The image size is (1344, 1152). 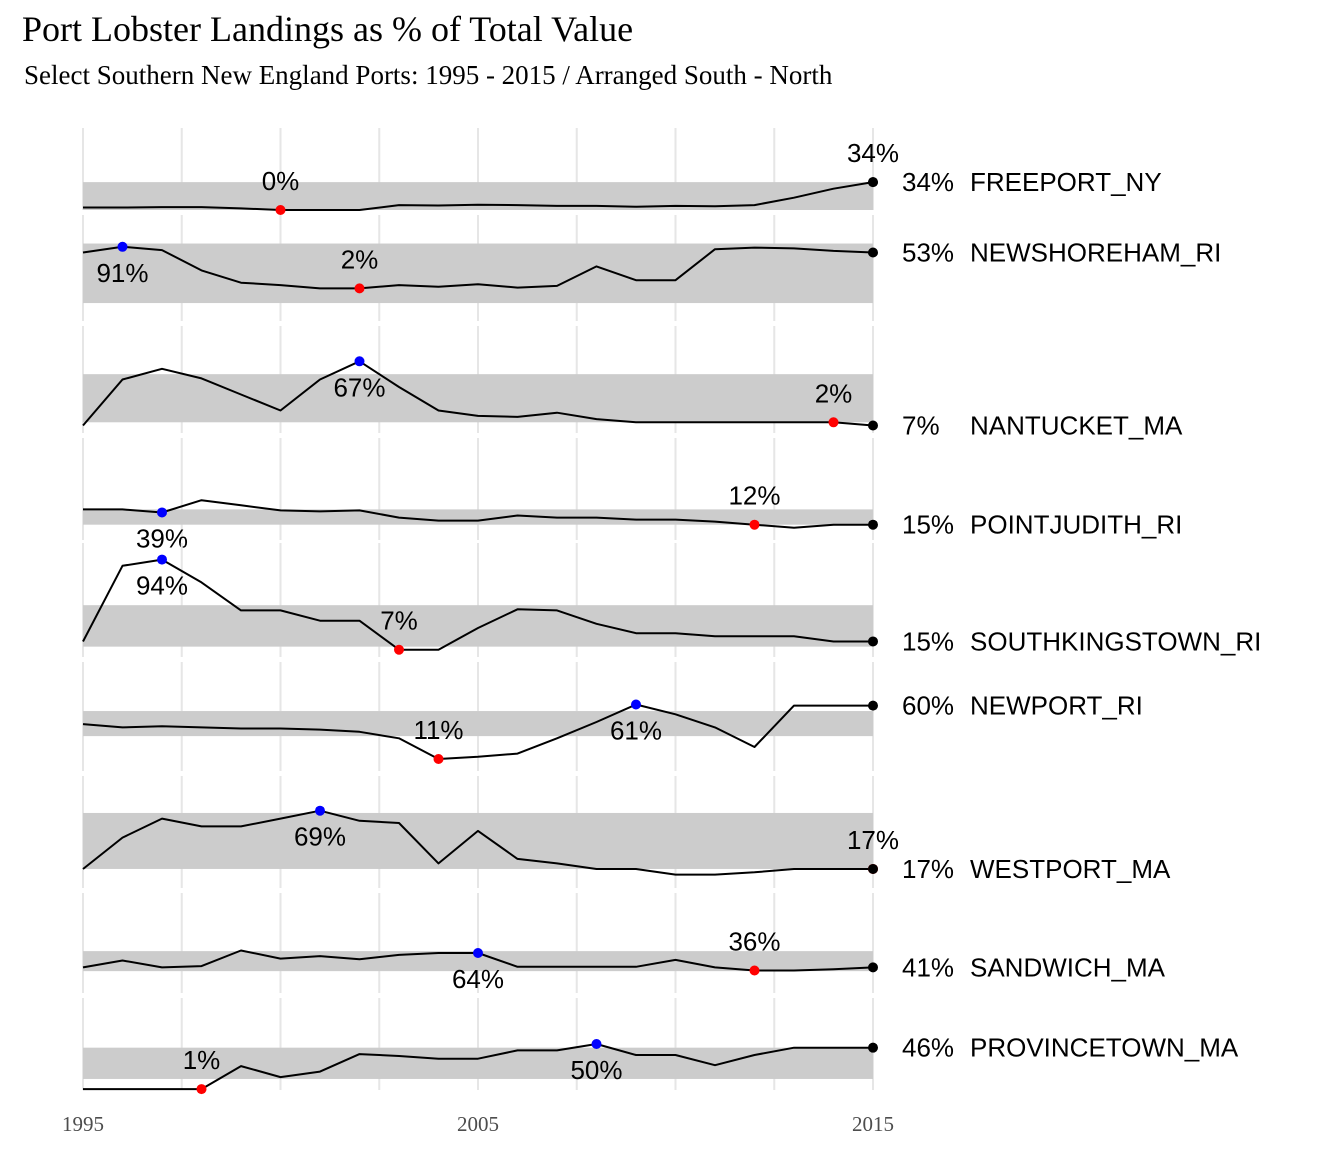 I want to click on port-name-label: WESTPORT_MA, so click(x=1070, y=869).